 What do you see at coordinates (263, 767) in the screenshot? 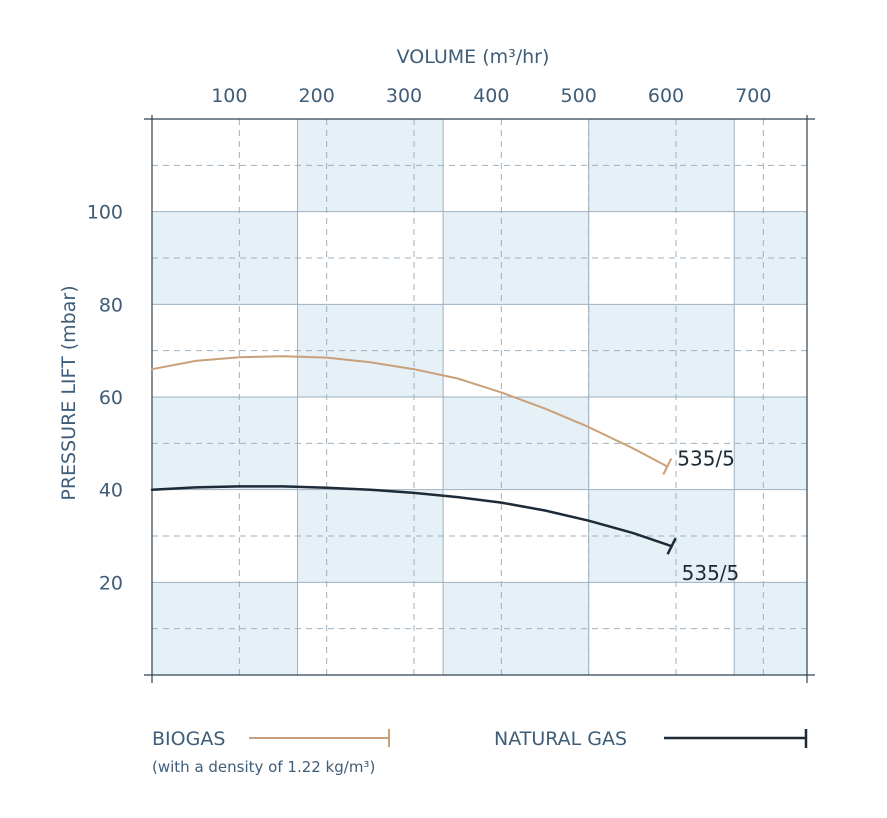
I see `legend-biogas-note: (with a density of 1.22 kg/m³)` at bounding box center [263, 767].